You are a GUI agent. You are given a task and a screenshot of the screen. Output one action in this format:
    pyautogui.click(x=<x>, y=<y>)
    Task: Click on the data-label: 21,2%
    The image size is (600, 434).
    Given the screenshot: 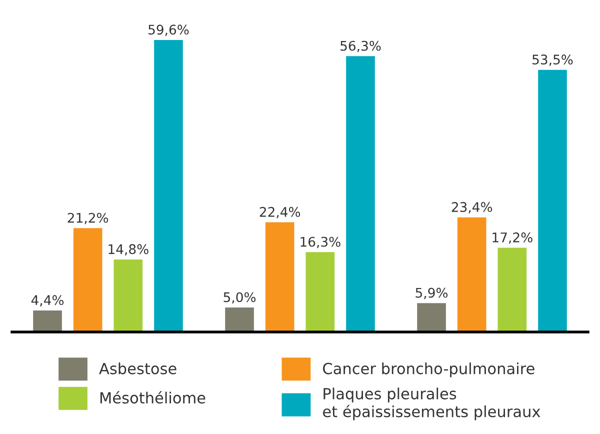 What is the action you would take?
    pyautogui.click(x=88, y=218)
    